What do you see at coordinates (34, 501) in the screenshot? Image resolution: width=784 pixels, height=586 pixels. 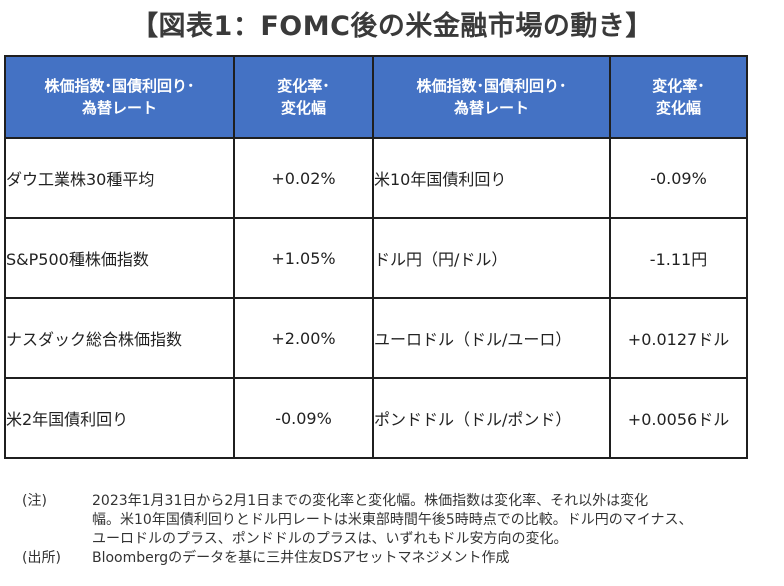 I see `note-tag: (注)` at bounding box center [34, 501].